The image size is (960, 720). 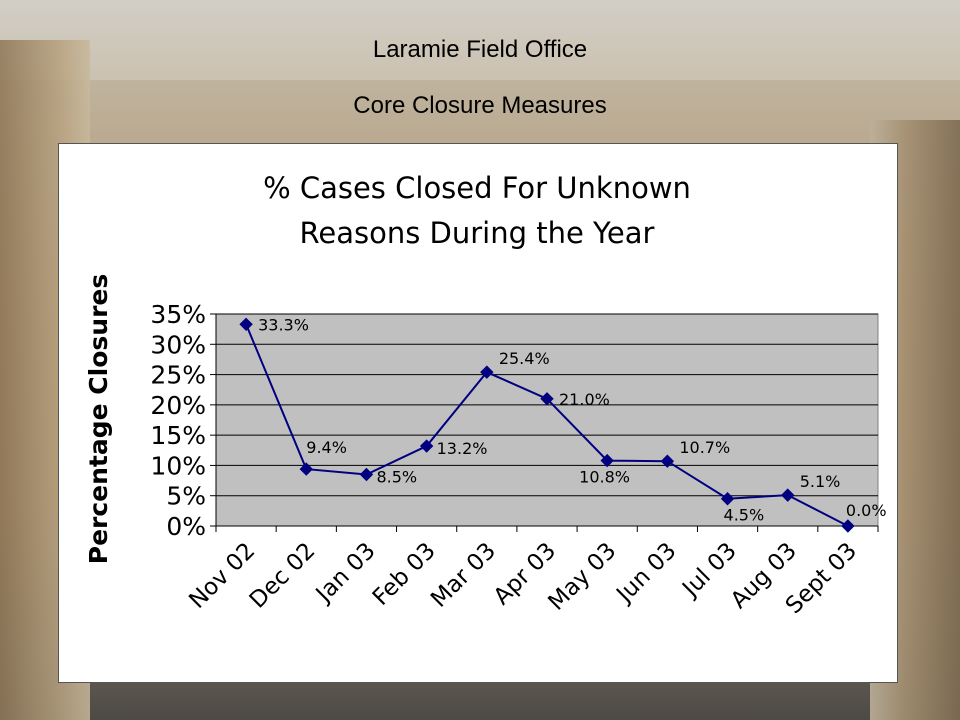 What do you see at coordinates (222, 576) in the screenshot?
I see `x-tick-label: Nov 02` at bounding box center [222, 576].